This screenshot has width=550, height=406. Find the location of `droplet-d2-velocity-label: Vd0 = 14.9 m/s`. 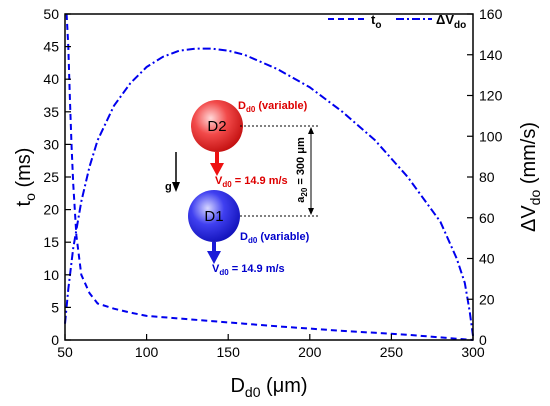

droplet-d2-velocity-label: Vd0 = 14.9 m/s is located at coordinates (251, 182).